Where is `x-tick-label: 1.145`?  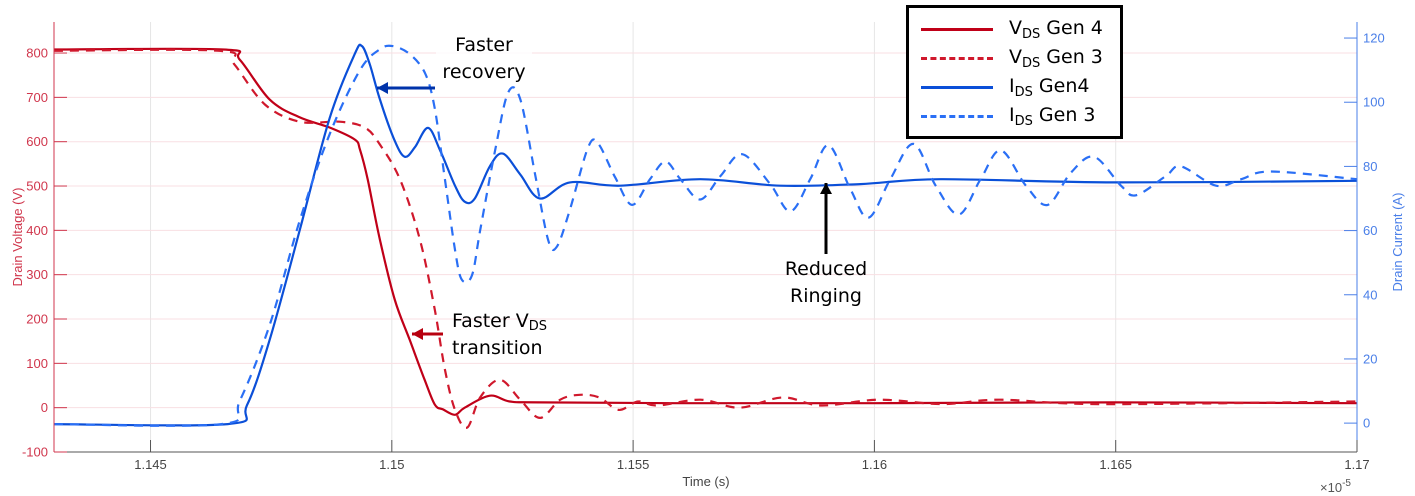 x-tick-label: 1.145 is located at coordinates (150, 464).